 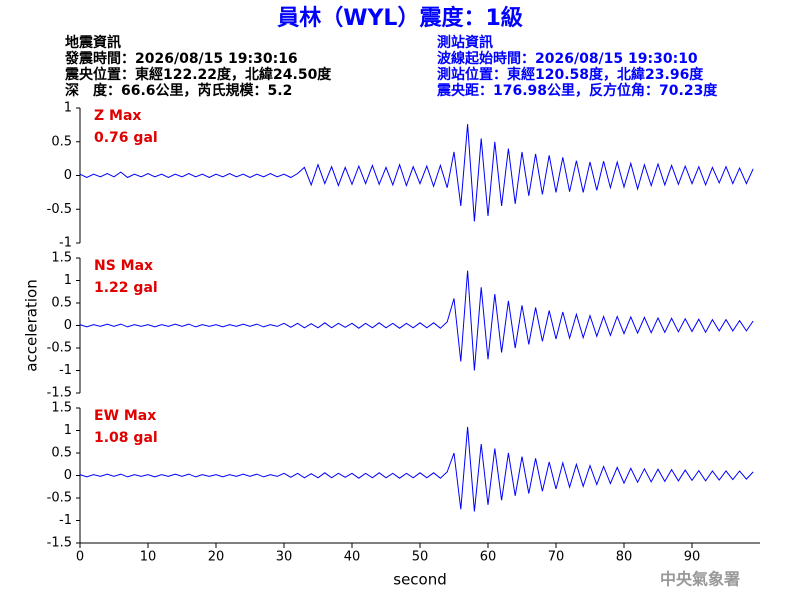 What do you see at coordinates (556, 557) in the screenshot?
I see `x-tick-label: 70` at bounding box center [556, 557].